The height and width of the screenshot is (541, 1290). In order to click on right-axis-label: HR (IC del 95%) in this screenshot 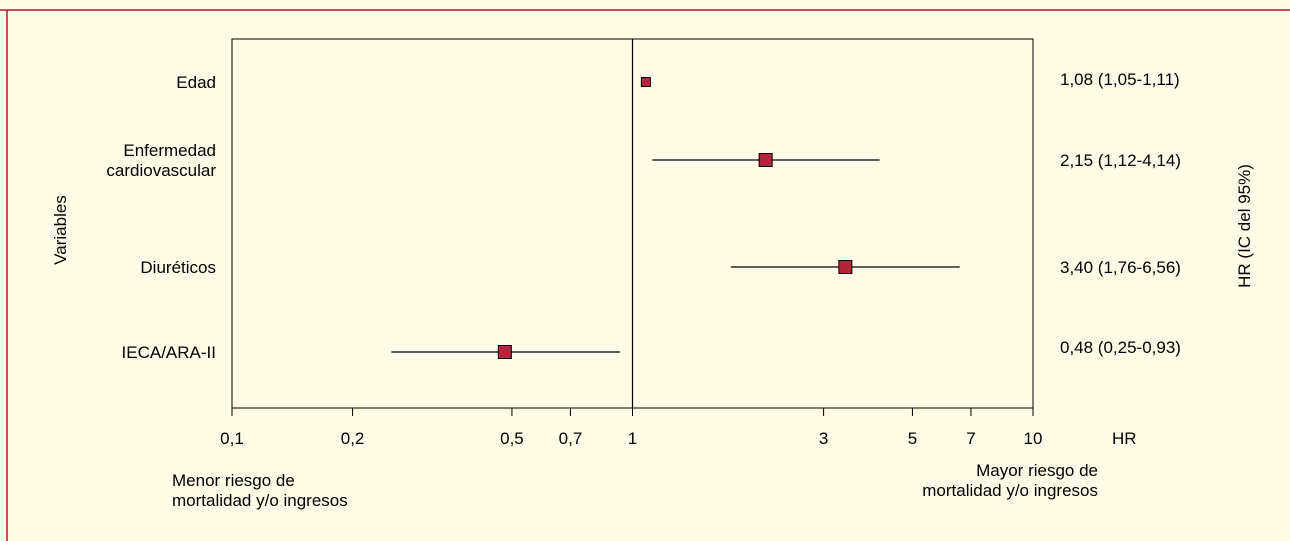, I will do `click(1244, 226)`.